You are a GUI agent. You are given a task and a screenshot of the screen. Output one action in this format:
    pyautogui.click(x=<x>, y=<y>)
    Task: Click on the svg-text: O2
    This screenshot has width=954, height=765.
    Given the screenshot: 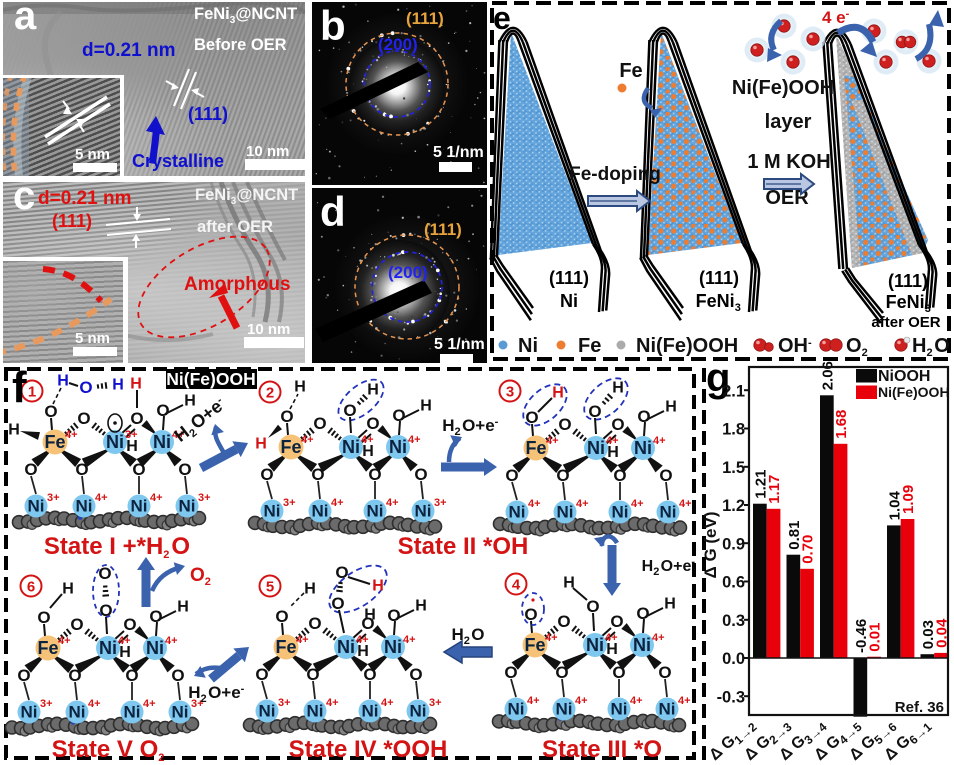 What is the action you would take?
    pyautogui.click(x=201, y=576)
    